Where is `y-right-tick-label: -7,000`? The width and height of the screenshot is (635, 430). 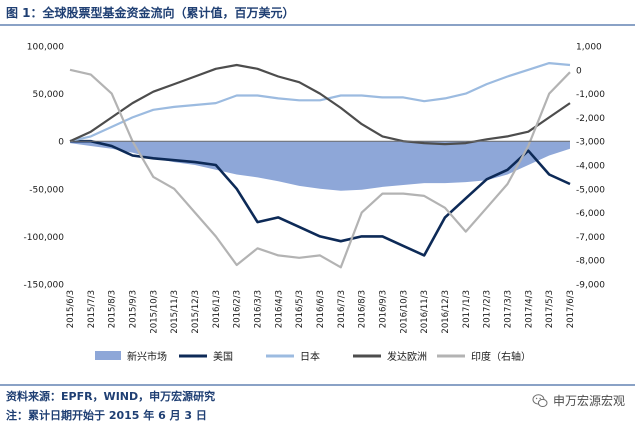 y-right-tick-label: -7,000 is located at coordinates (590, 238).